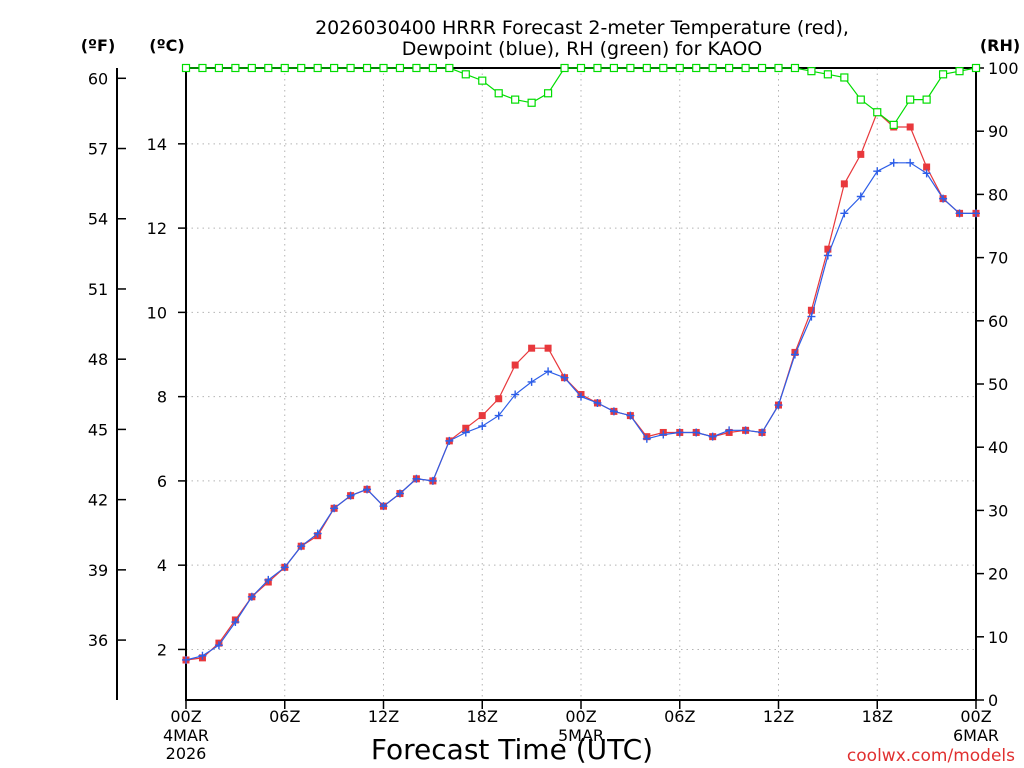 The height and width of the screenshot is (768, 1024). Describe the element at coordinates (679, 716) in the screenshot. I see `x-tick-label: 06Z` at that location.